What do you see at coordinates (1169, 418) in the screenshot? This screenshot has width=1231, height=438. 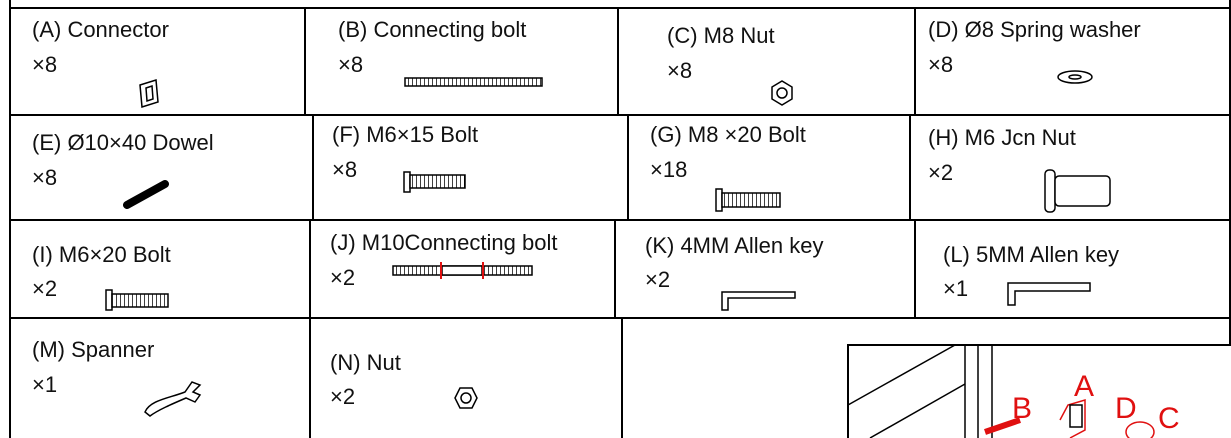 I see `diagram-label: C` at bounding box center [1169, 418].